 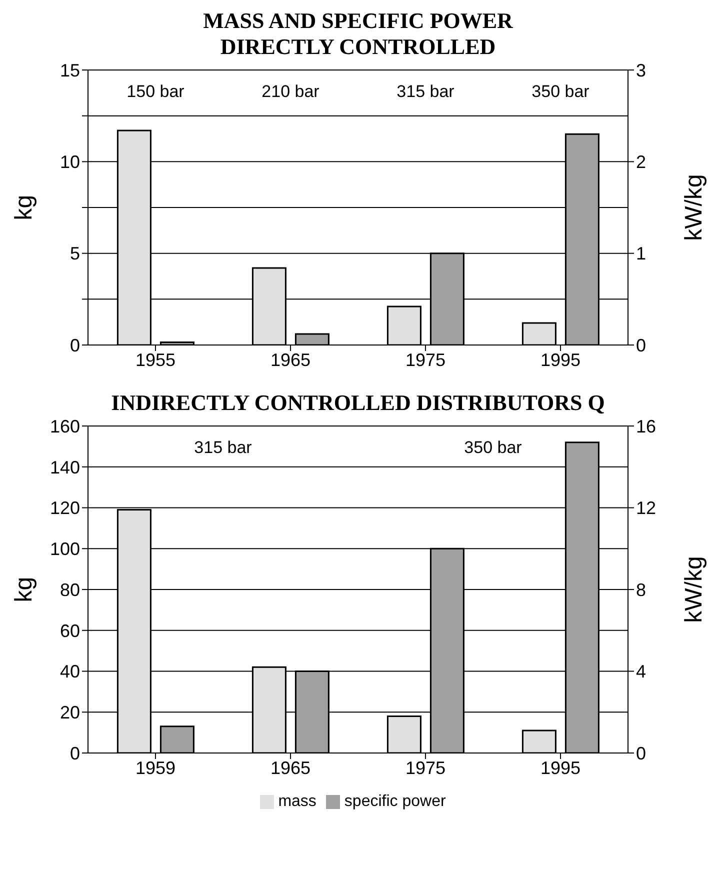 I want to click on y-tick-label: 60, so click(x=70, y=630).